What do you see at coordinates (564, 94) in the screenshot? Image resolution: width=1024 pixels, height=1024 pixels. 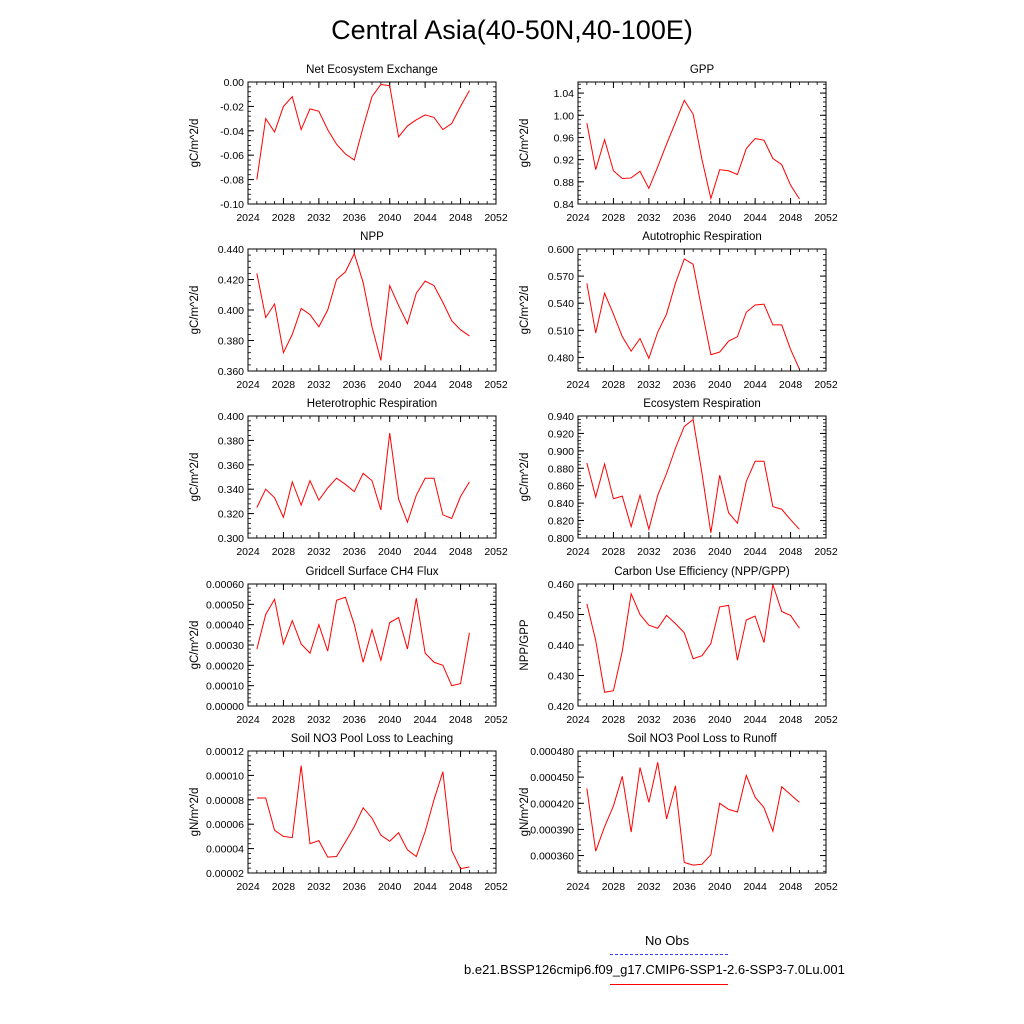 I see `y-tick-label: 1.04` at bounding box center [564, 94].